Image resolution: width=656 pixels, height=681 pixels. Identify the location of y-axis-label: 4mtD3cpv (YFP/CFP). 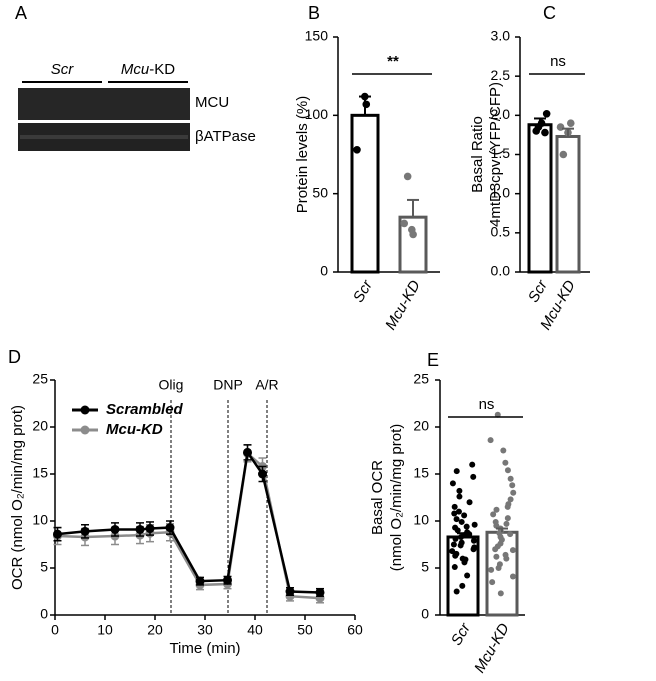
(495, 154).